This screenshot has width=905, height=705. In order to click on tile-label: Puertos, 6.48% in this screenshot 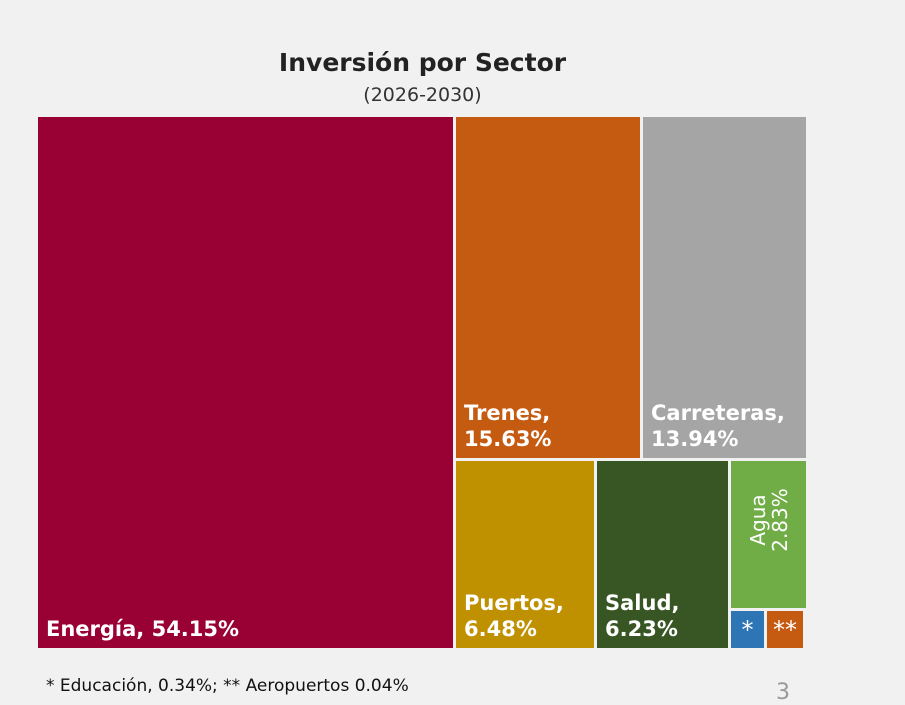, I will do `click(514, 616)`.